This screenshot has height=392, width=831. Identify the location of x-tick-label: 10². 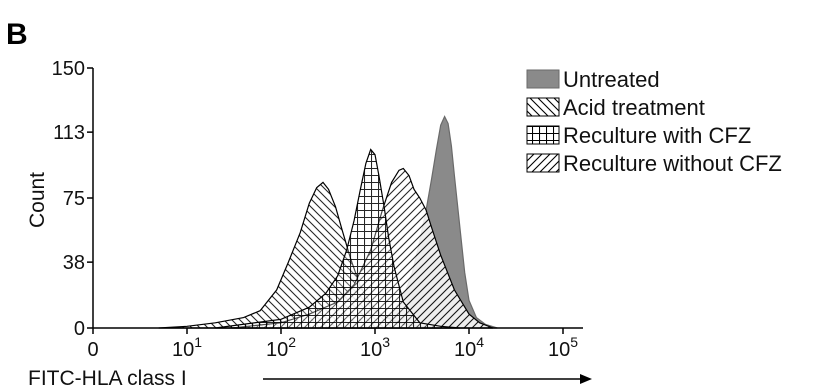
(281, 347).